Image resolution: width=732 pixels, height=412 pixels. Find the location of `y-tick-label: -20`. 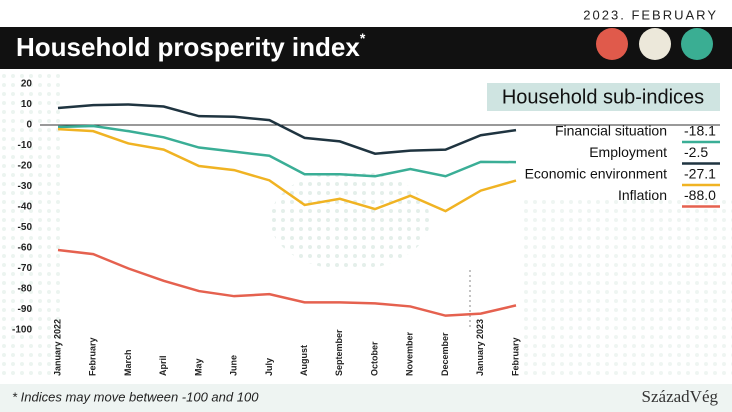

y-tick-label: -20 is located at coordinates (25, 166).